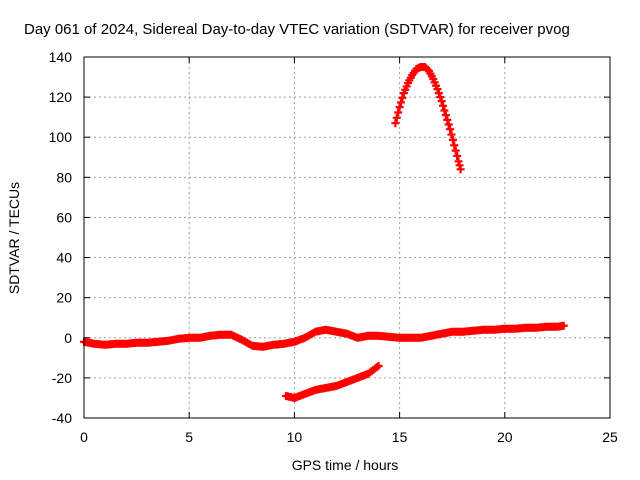  I want to click on y-tick-label: 140, so click(61, 57).